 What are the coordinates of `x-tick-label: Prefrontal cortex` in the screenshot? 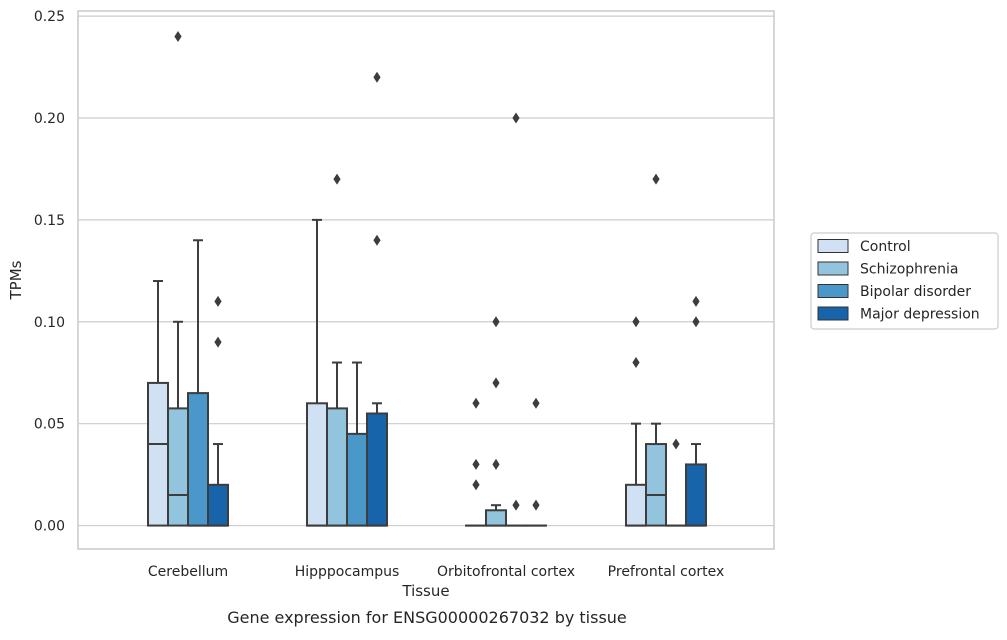 It's located at (666, 572).